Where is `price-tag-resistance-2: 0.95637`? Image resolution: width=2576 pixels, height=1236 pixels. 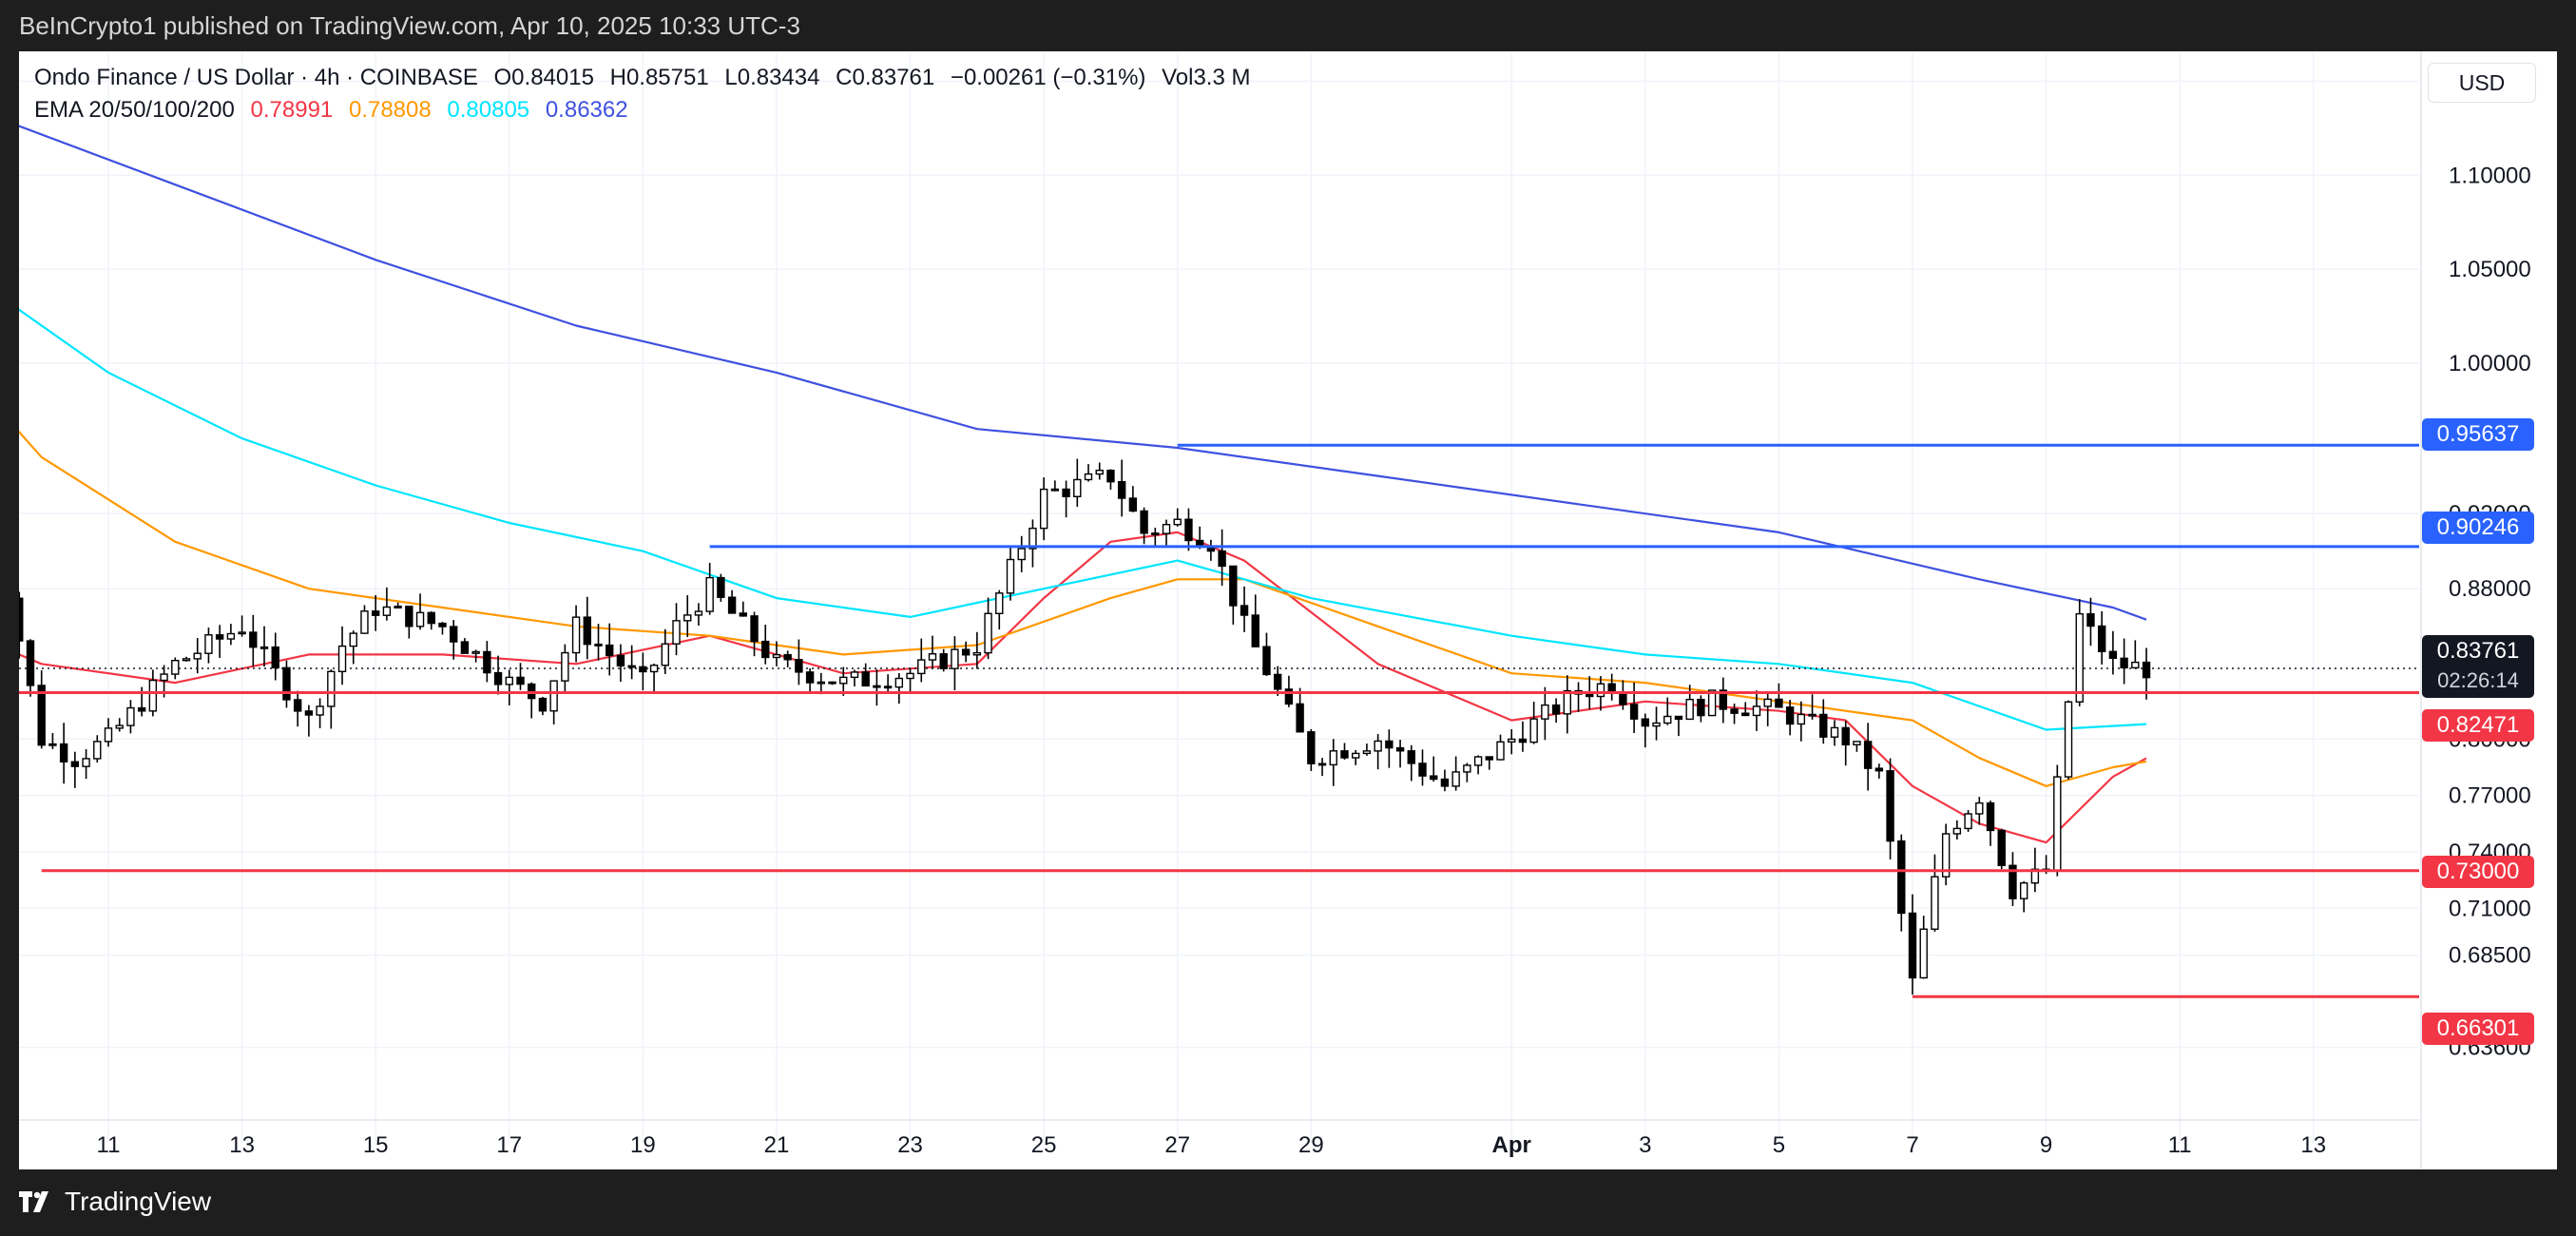
price-tag-resistance-2: 0.95637 is located at coordinates (2478, 435).